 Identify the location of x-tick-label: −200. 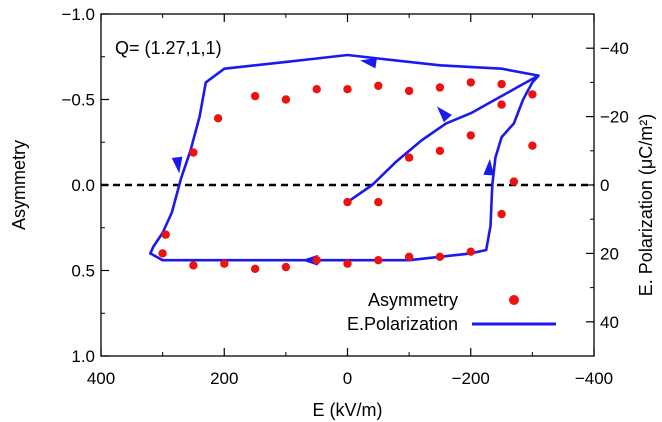
(471, 378).